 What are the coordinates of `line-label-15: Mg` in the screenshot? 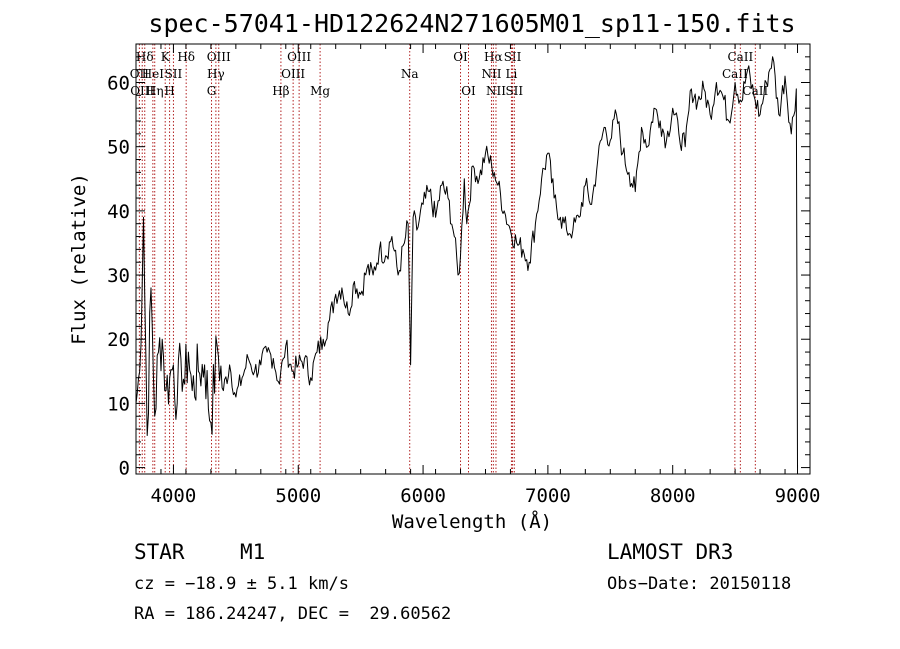 It's located at (320, 91).